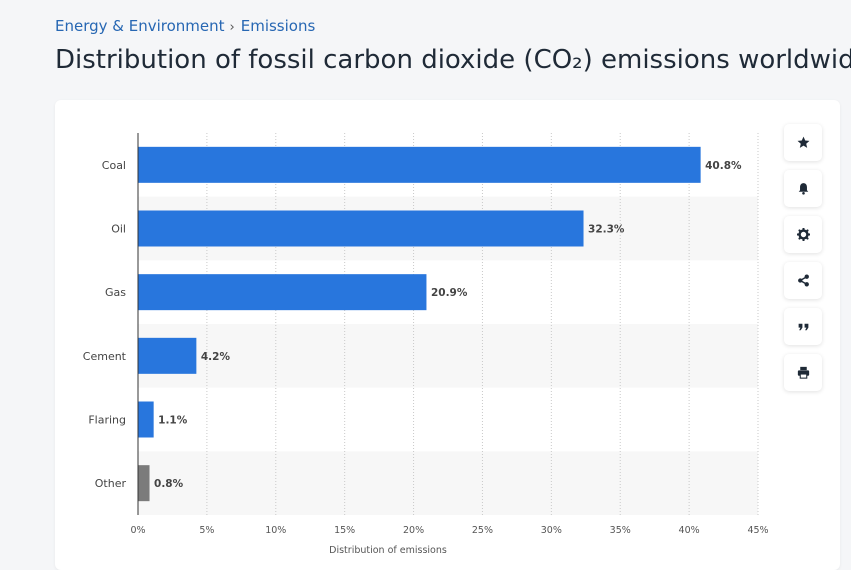  I want to click on x-tick-label: 45%, so click(757, 530).